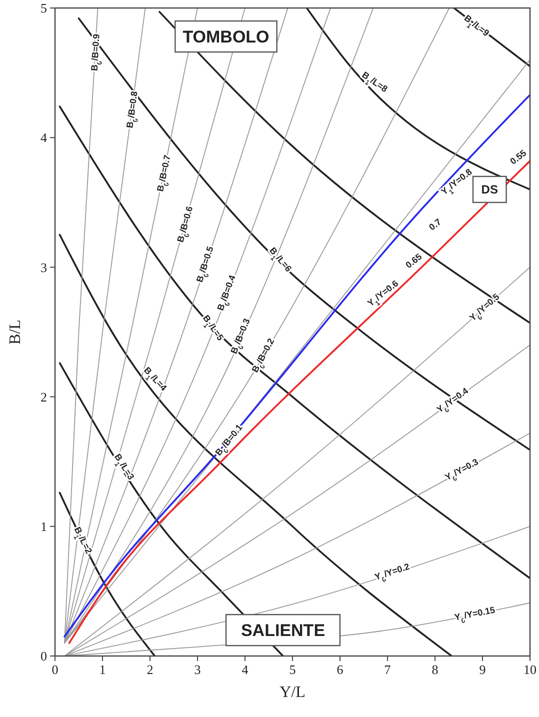  What do you see at coordinates (435, 224) in the screenshot?
I see `annotation: 0.7` at bounding box center [435, 224].